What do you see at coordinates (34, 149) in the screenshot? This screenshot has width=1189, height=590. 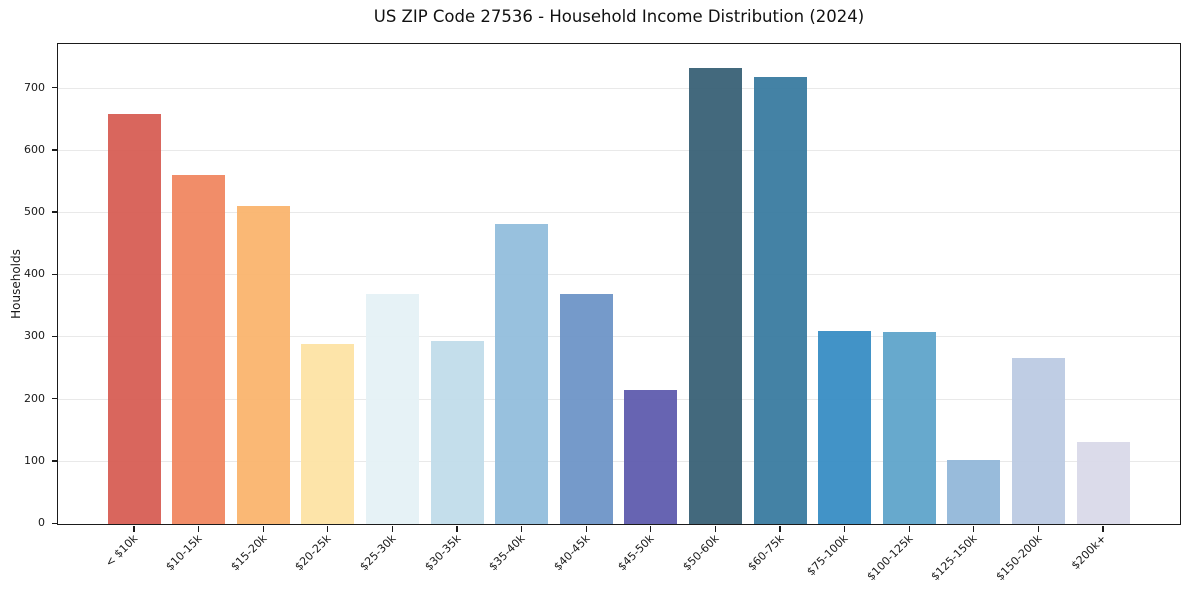 I see `y-tick-label: 600` at bounding box center [34, 149].